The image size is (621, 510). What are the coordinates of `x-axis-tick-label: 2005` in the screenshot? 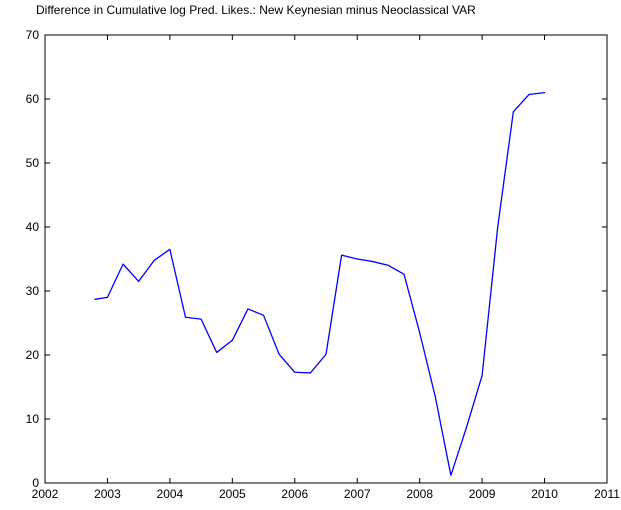 It's located at (232, 494).